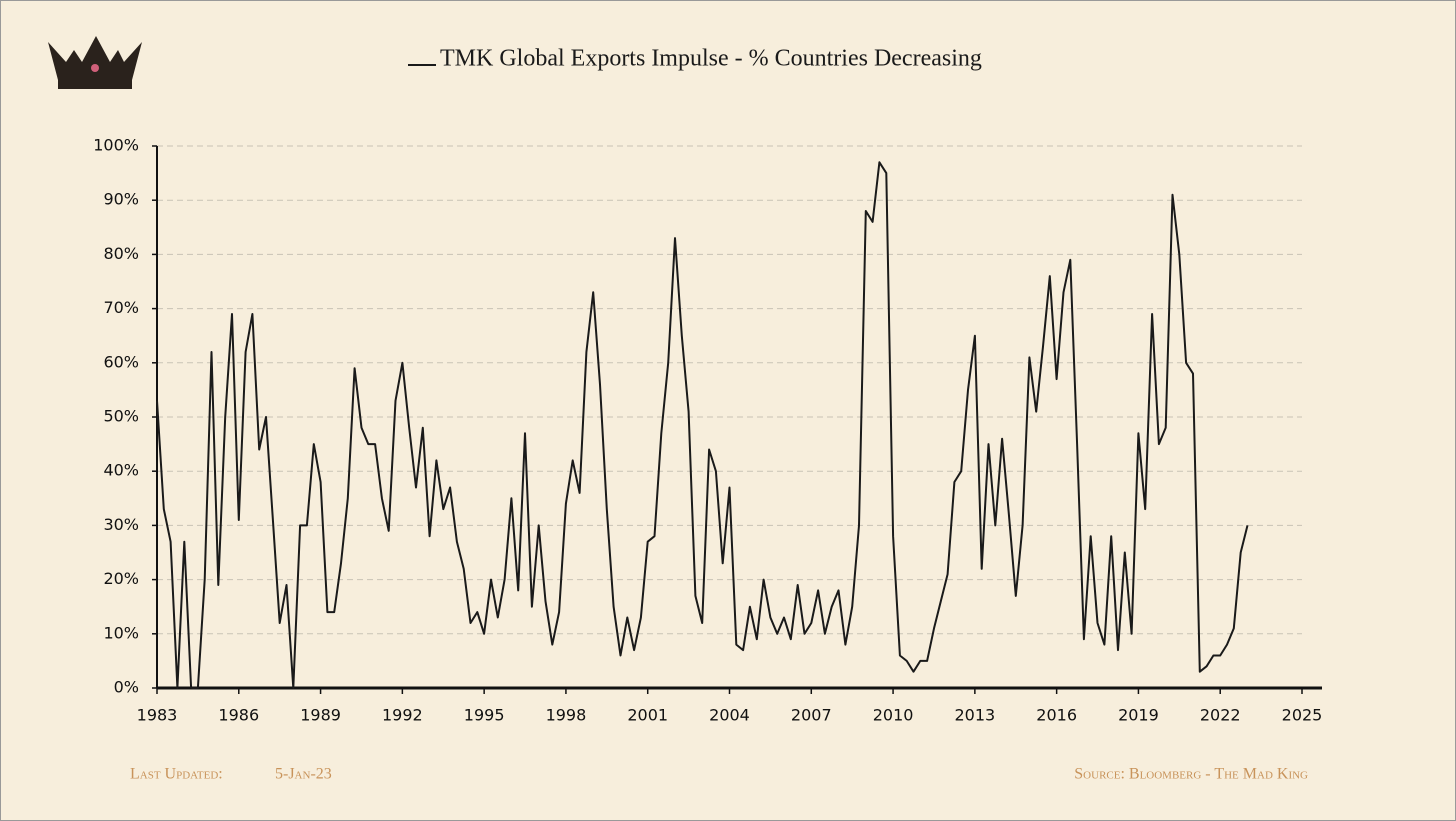  I want to click on x-tick-label: 1995, so click(484, 715).